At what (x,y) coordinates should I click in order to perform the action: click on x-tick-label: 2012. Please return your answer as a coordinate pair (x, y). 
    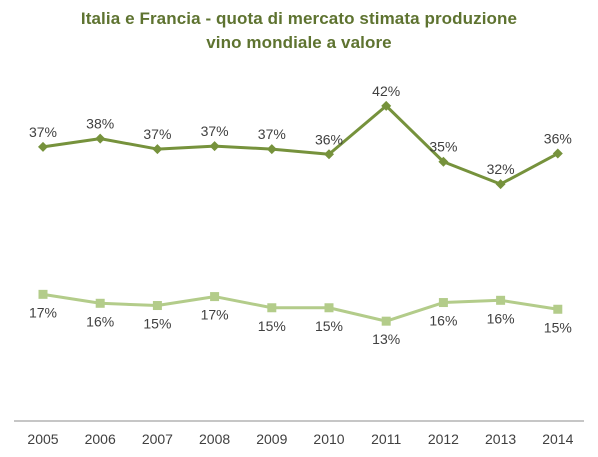
    Looking at the image, I should click on (443, 439).